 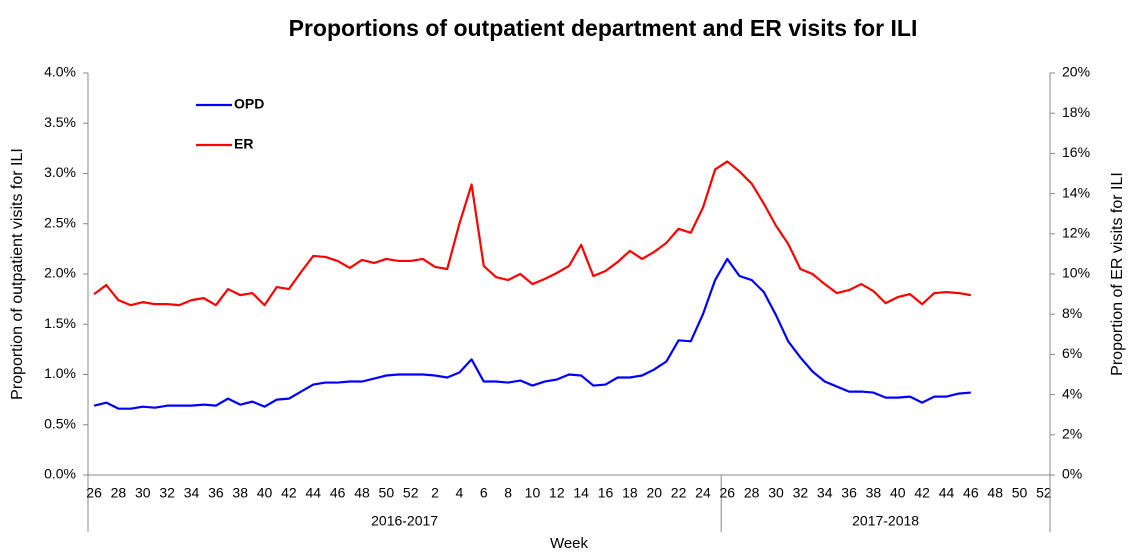 I want to click on y-tick-label: 0.0%, so click(x=60, y=474).